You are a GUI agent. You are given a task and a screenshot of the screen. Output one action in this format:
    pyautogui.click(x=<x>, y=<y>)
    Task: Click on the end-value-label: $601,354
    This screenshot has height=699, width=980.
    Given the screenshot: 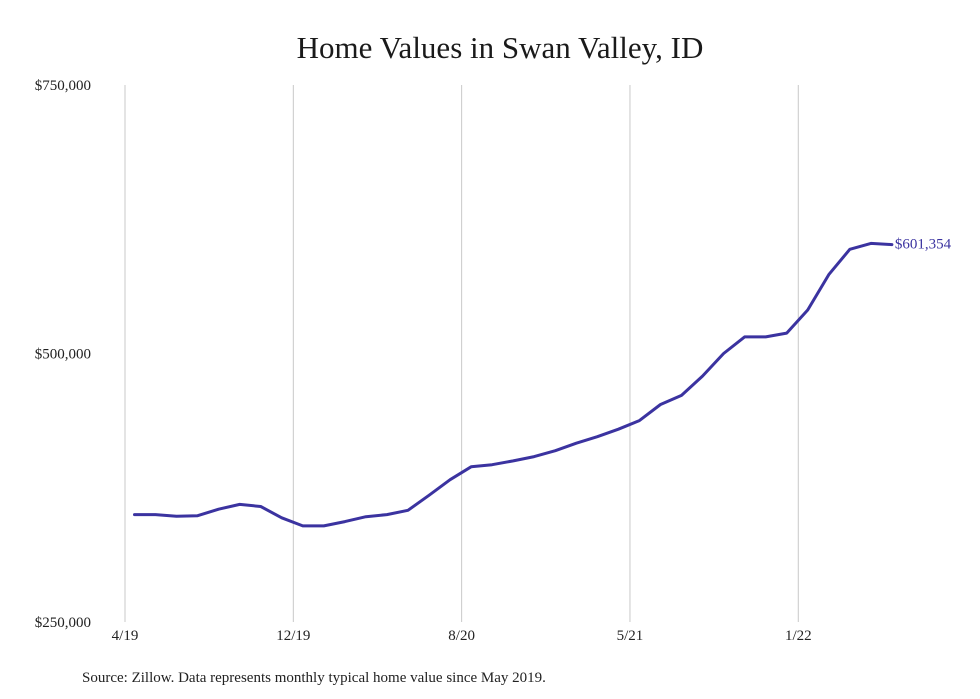 What is the action you would take?
    pyautogui.click(x=923, y=245)
    